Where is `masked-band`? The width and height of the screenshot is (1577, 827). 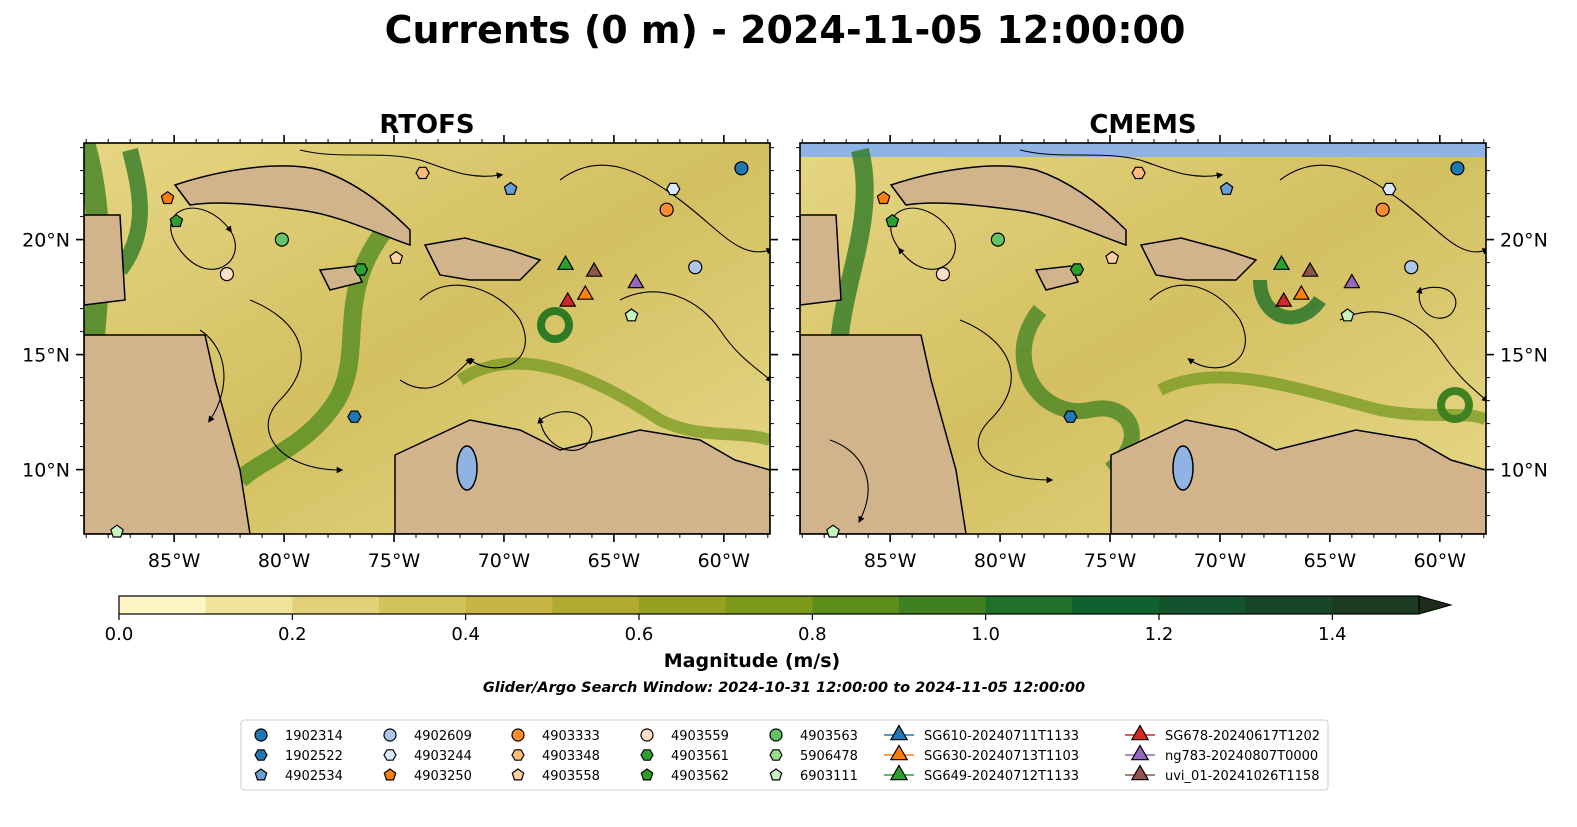 masked-band is located at coordinates (1143, 150).